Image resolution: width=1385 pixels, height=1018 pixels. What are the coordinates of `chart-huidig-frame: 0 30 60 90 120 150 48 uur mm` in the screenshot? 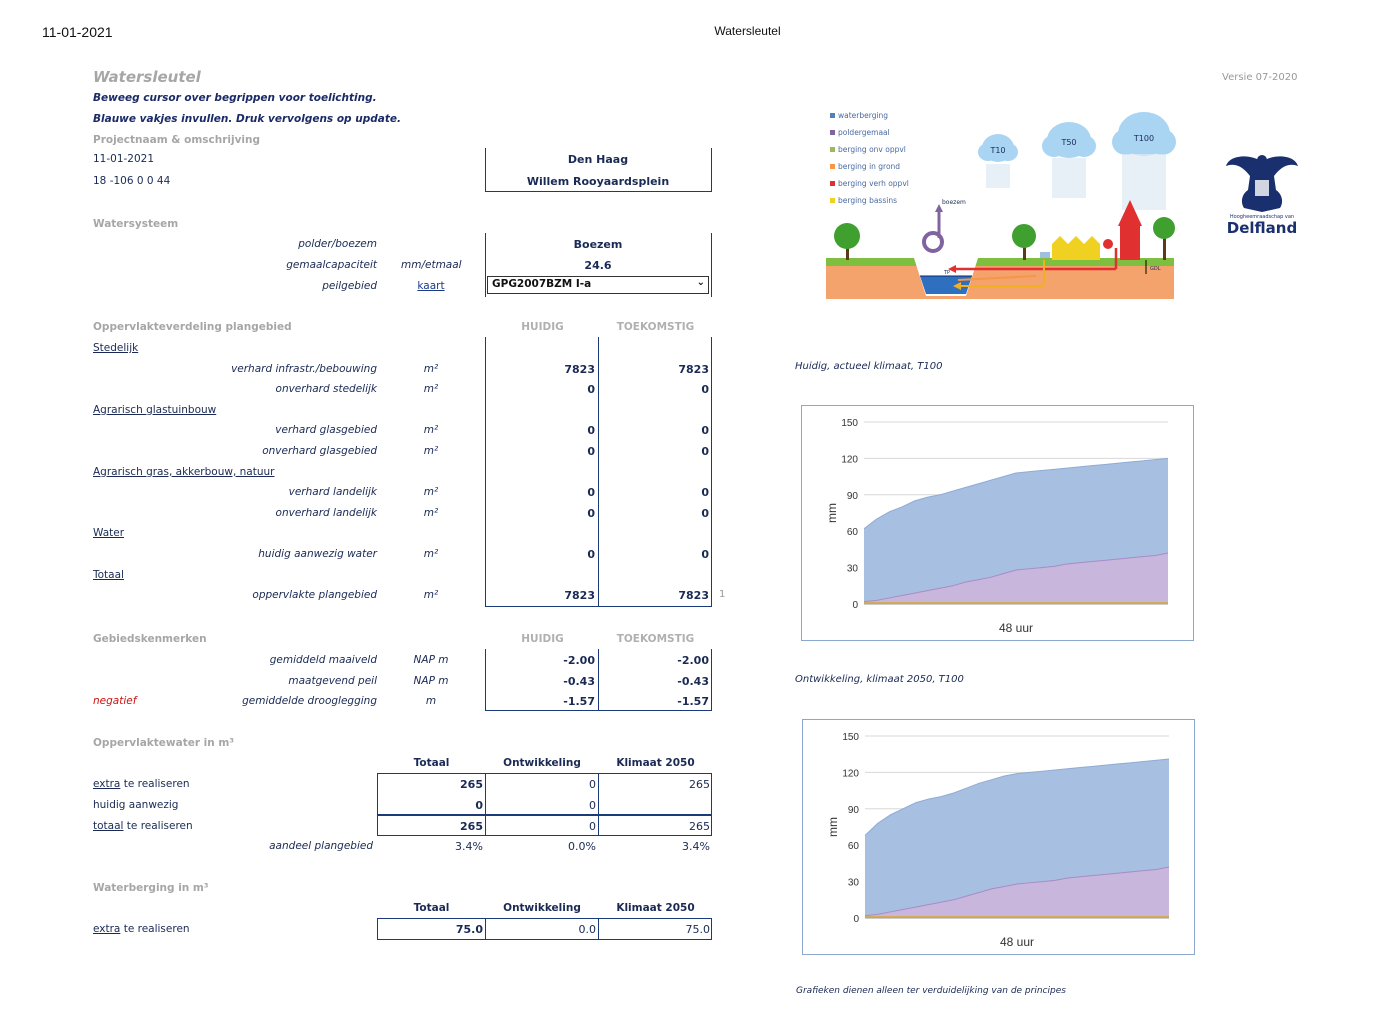 It's located at (997, 523).